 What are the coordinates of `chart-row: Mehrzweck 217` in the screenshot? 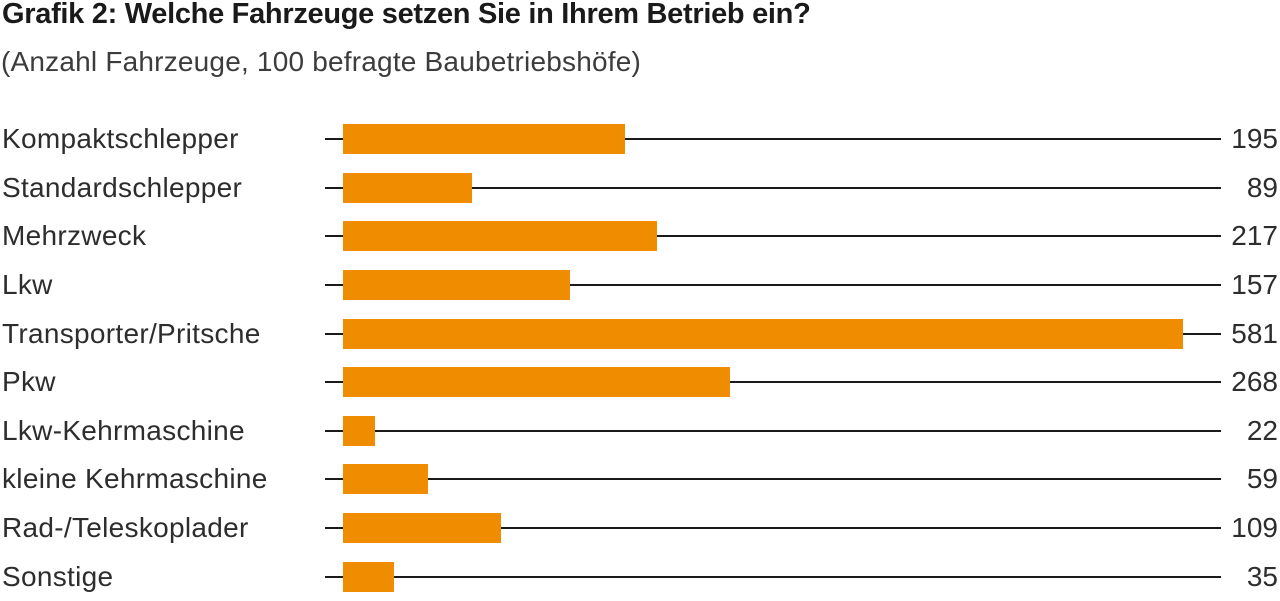 It's located at (640, 236).